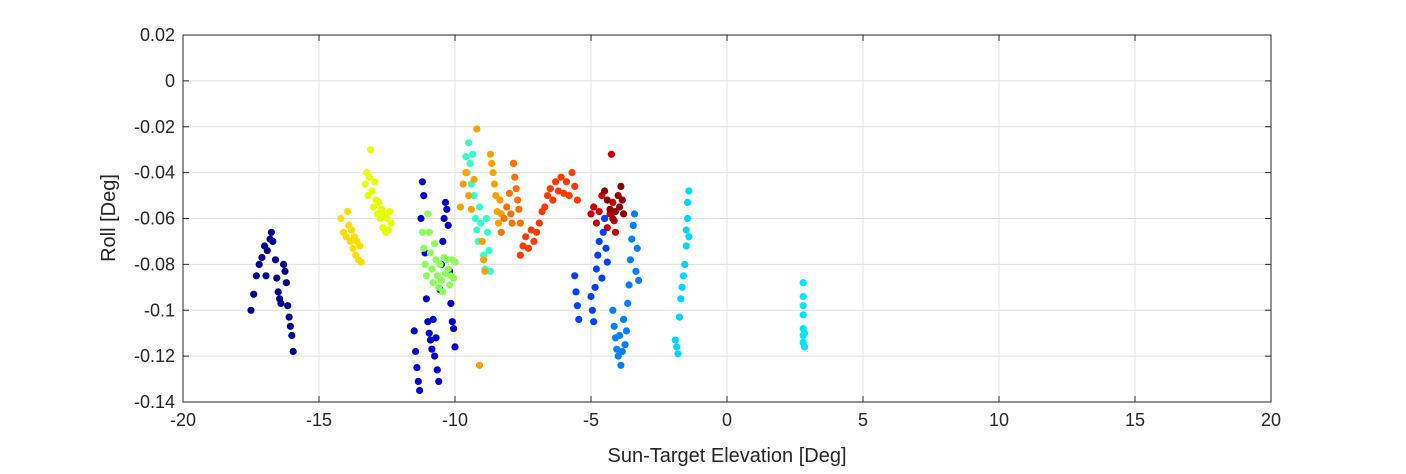  What do you see at coordinates (154, 356) in the screenshot?
I see `y-tick-label: -0.12` at bounding box center [154, 356].